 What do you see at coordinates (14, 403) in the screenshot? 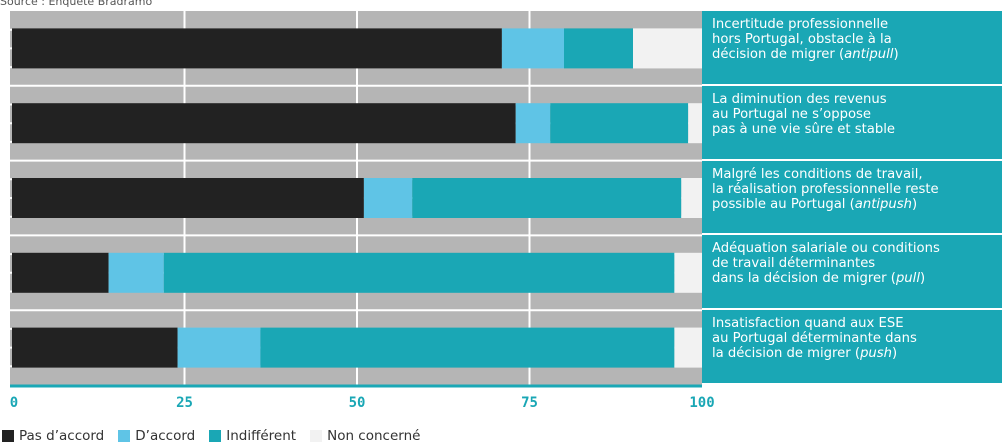
I see `x-tick-label: 0` at bounding box center [14, 403].